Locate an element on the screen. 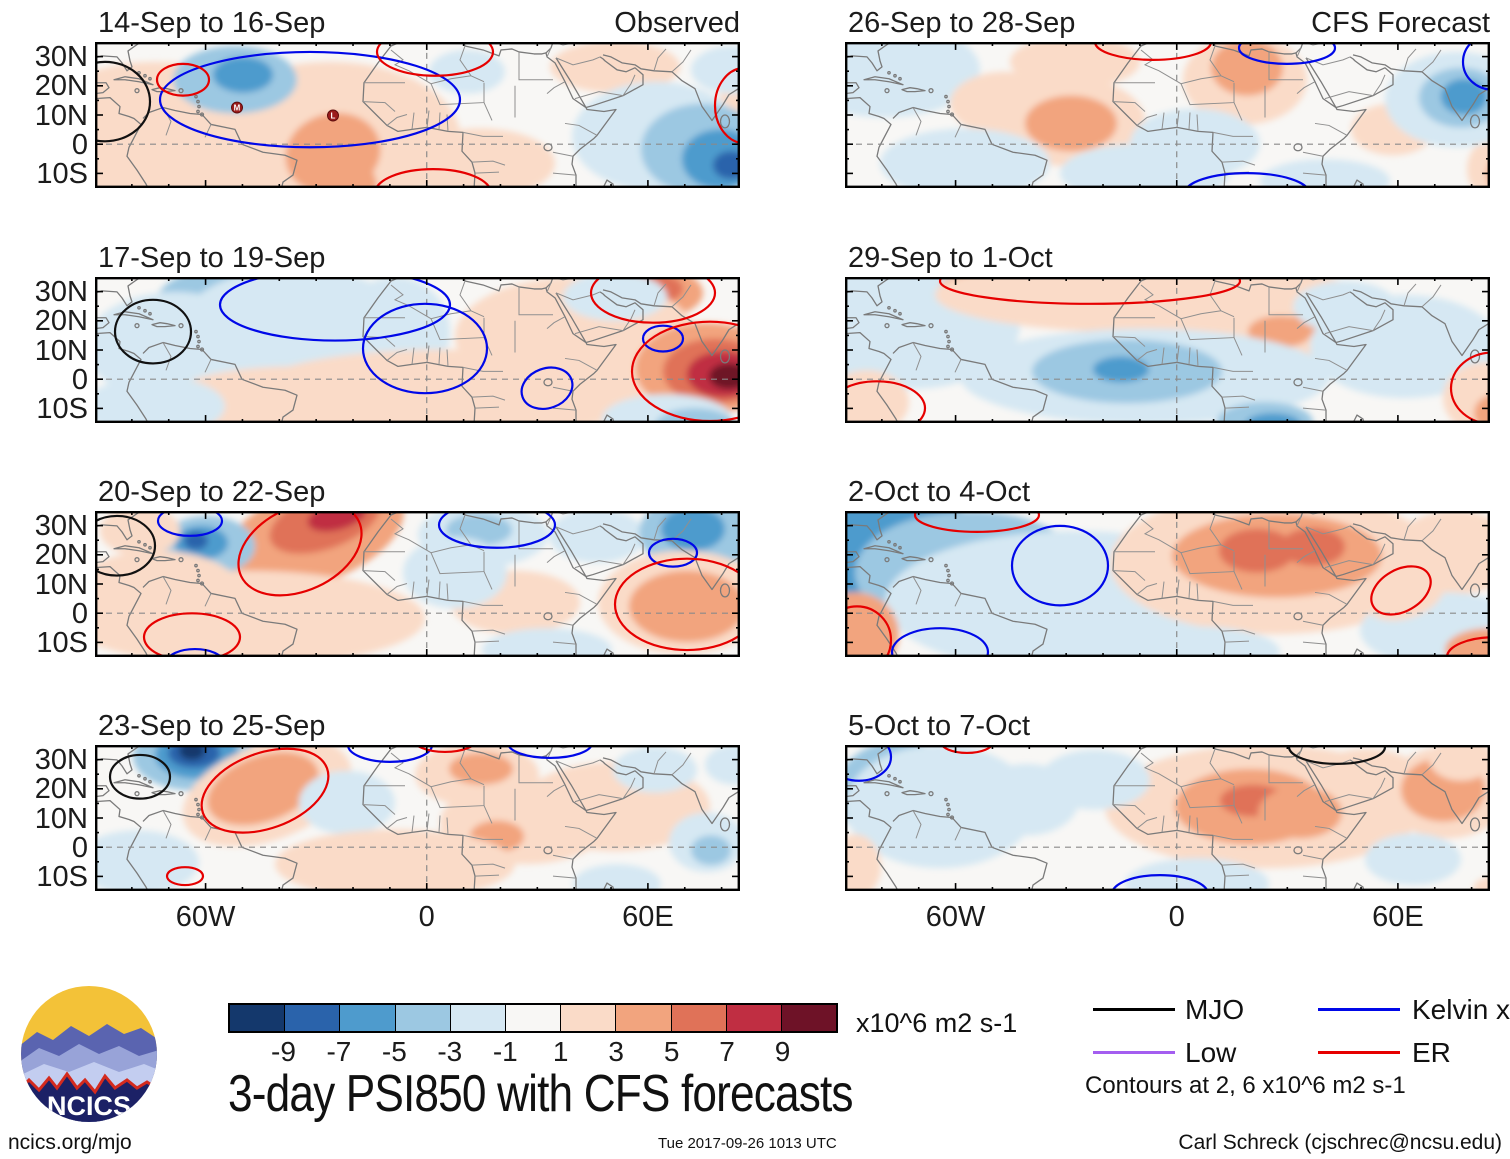 This screenshot has height=1159, width=1510. colorbar is located at coordinates (533, 1018).